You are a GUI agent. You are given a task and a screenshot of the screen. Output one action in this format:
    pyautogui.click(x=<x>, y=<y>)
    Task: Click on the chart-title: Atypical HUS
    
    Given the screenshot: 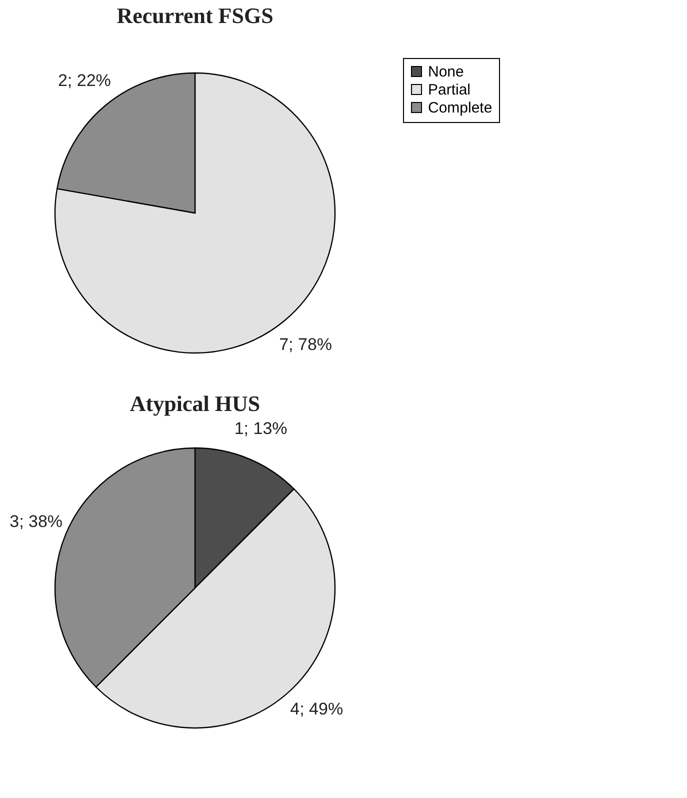 What is the action you would take?
    pyautogui.click(x=195, y=403)
    